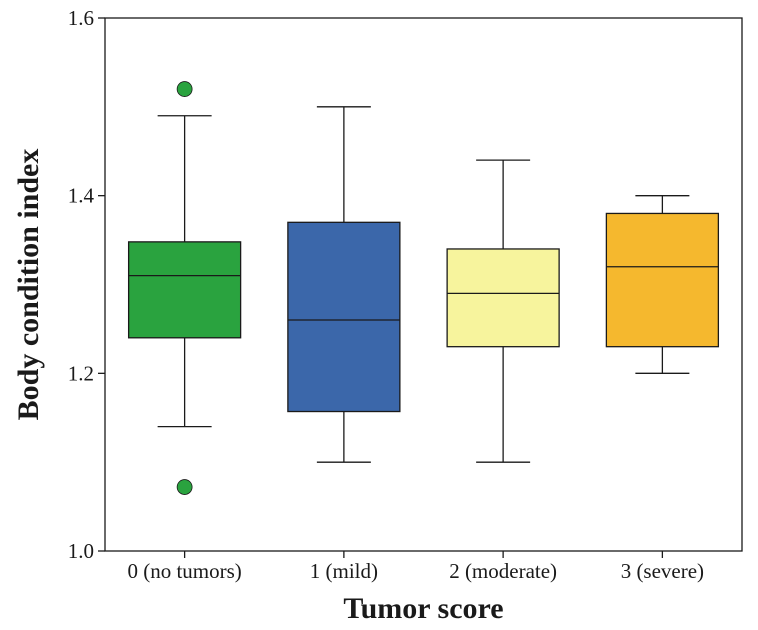  What do you see at coordinates (344, 571) in the screenshot?
I see `x-tick-label: 1 (mild)` at bounding box center [344, 571].